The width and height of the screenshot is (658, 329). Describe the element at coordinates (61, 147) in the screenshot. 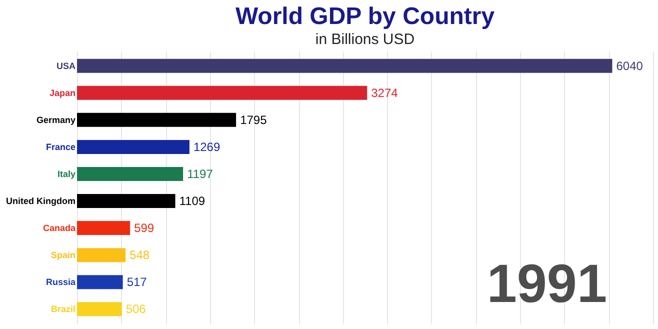

I see `y-tick-label: France` at that location.